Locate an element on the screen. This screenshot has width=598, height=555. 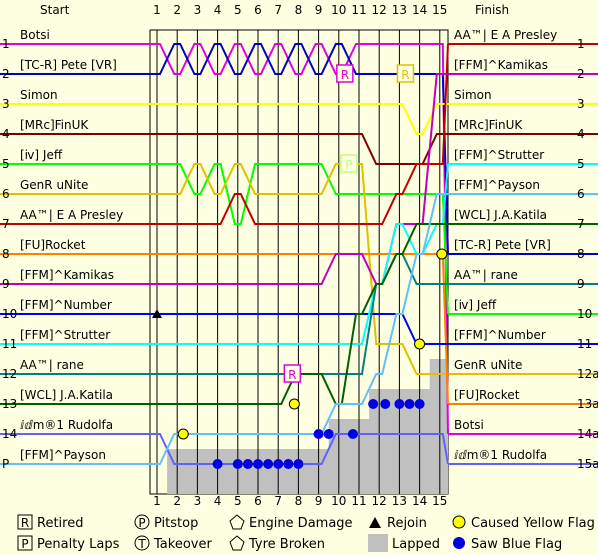
start-driver-label: AA™| rane is located at coordinates (52, 365).